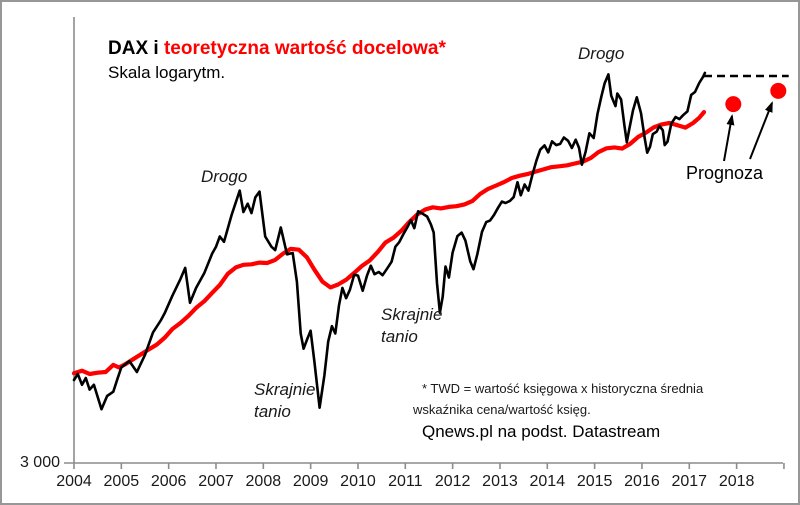 This screenshot has height=505, width=800. Describe the element at coordinates (452, 481) in the screenshot. I see `x-axis-label: 2012` at that location.